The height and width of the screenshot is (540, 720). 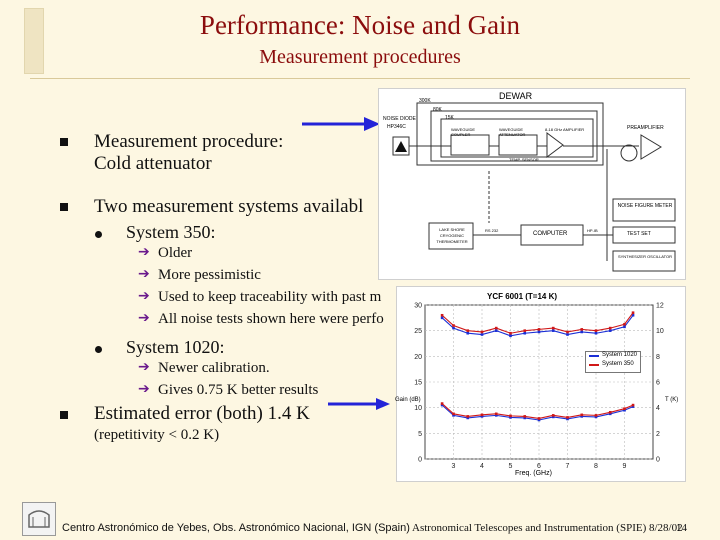 I want to click on sys350-item: Older, so click(x=175, y=253).